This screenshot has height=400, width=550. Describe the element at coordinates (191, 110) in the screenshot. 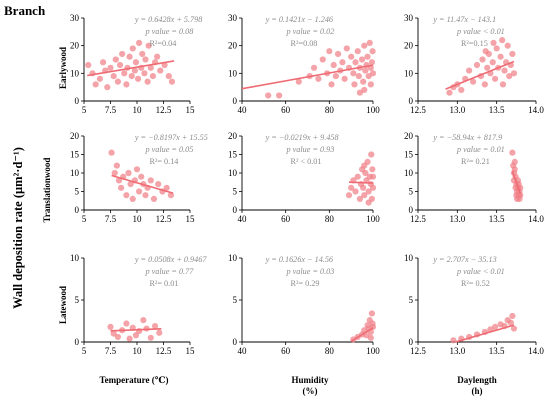

I see `x-tick-label: 15` at that location.